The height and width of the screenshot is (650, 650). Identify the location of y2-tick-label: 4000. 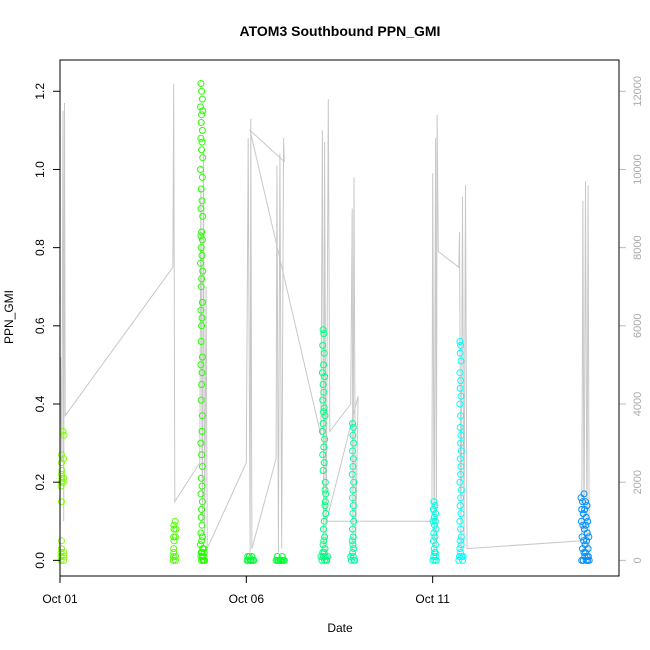
(638, 404).